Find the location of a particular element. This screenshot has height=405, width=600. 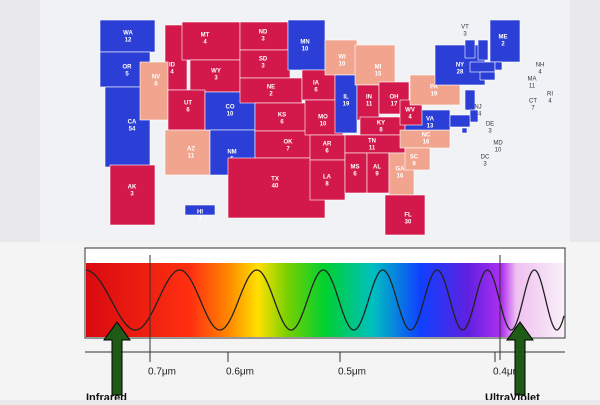

state-abbr: MN is located at coordinates (304, 43).